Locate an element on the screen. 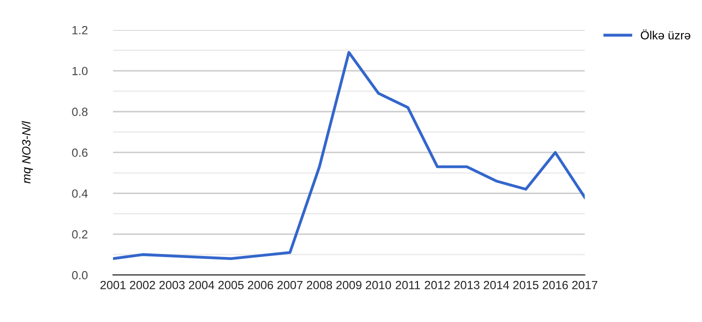  x-tick-label: 2010 is located at coordinates (379, 285).